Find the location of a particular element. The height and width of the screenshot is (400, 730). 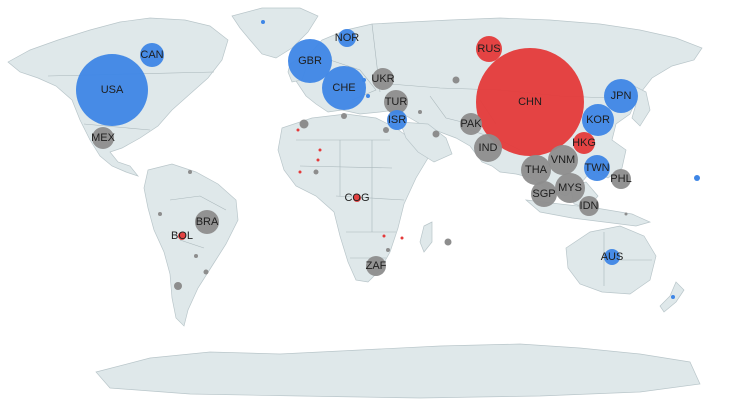

bubble-mys is located at coordinates (570, 188).